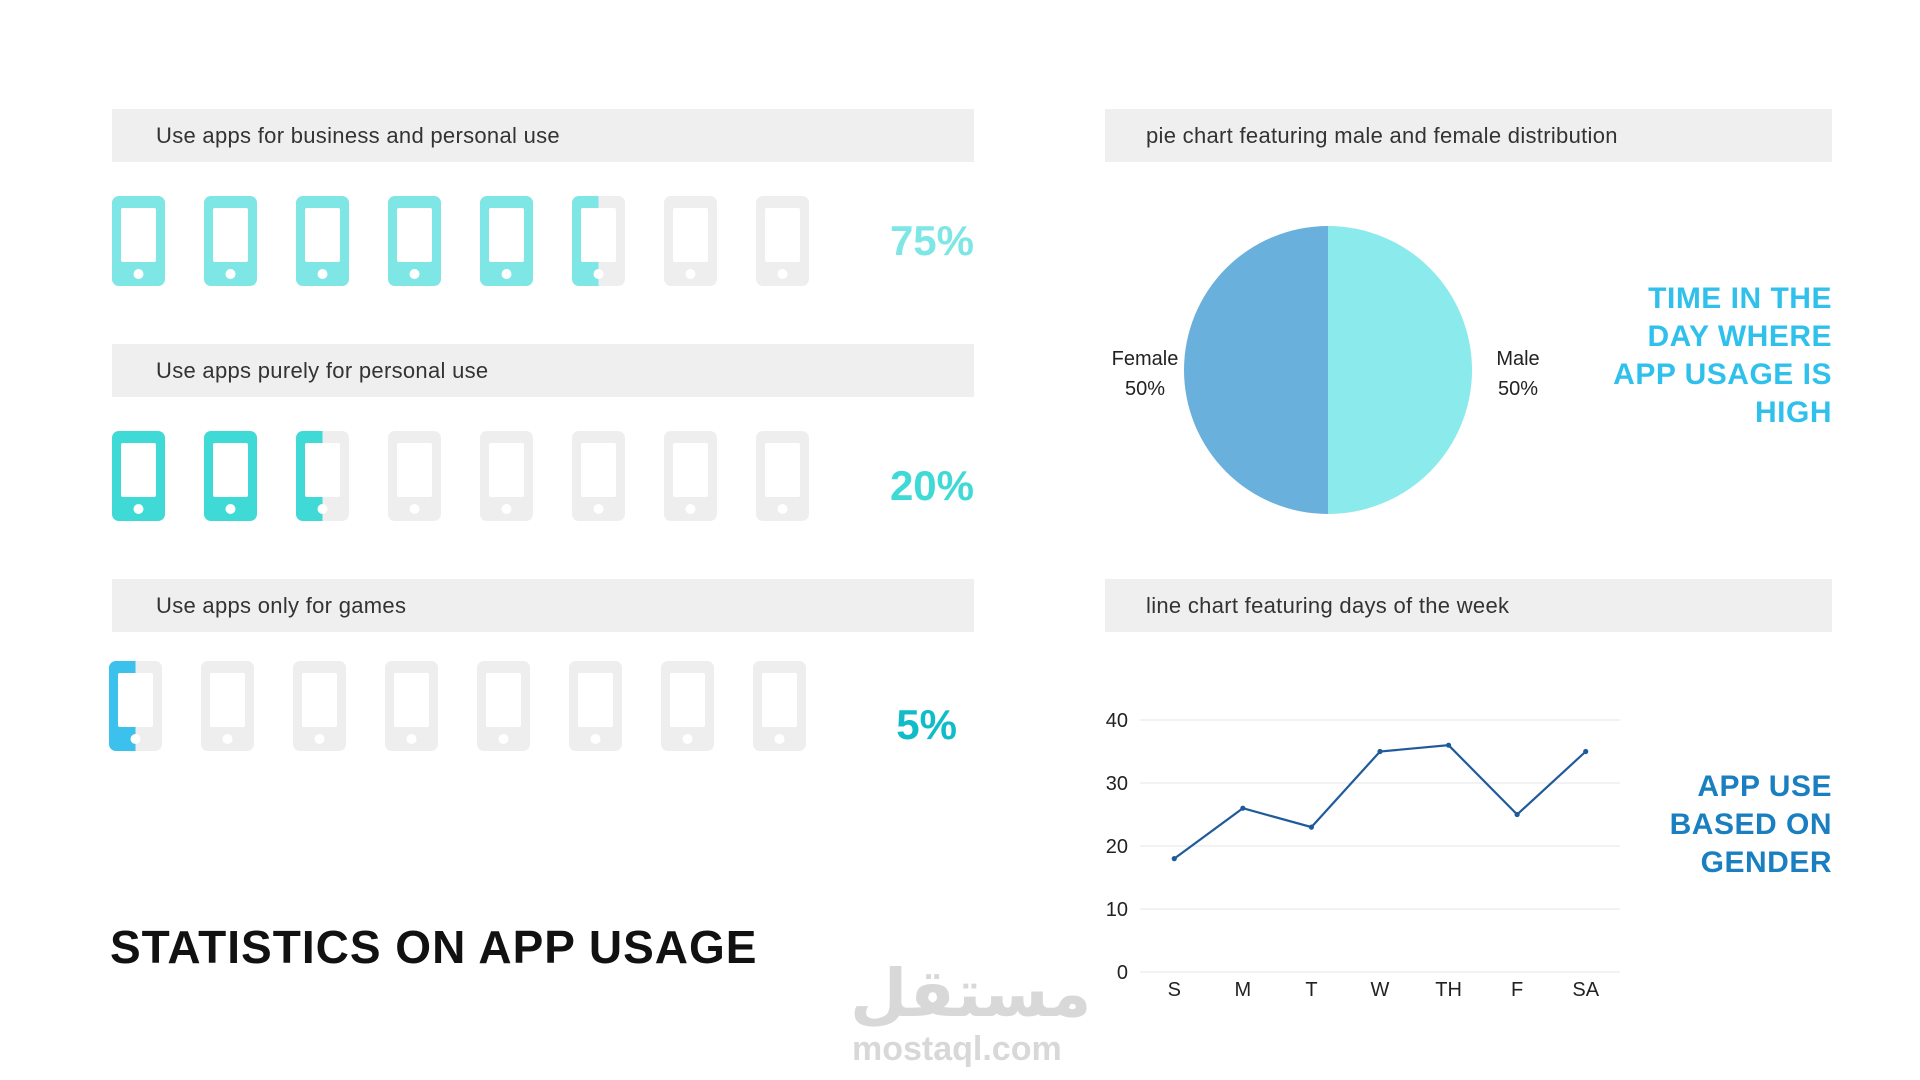 The width and height of the screenshot is (1920, 1080). Describe the element at coordinates (1243, 990) in the screenshot. I see `x-tick-label: M` at that location.